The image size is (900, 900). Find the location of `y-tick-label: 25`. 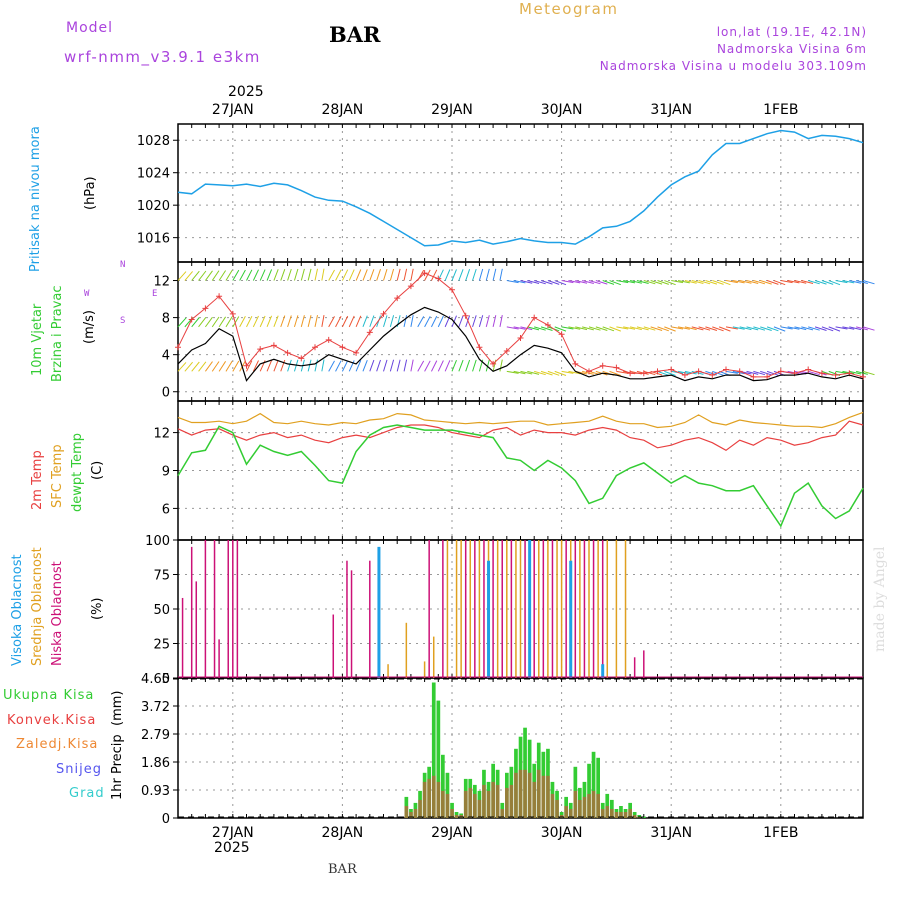

y-tick-label: 25 is located at coordinates (161, 645).